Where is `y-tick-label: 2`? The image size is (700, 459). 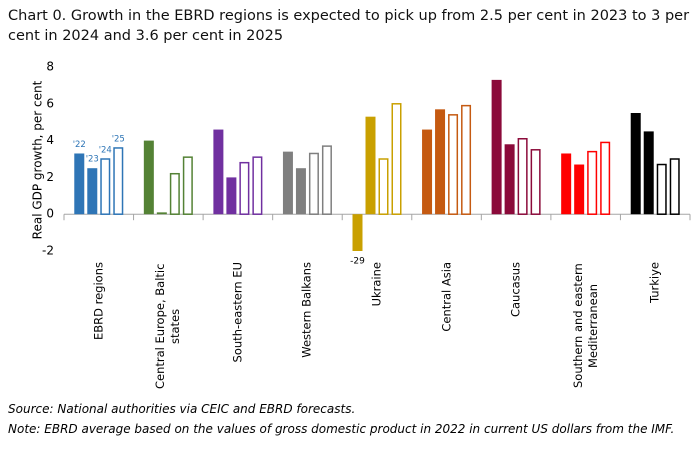
y-tick-label: 2 is located at coordinates (50, 177).